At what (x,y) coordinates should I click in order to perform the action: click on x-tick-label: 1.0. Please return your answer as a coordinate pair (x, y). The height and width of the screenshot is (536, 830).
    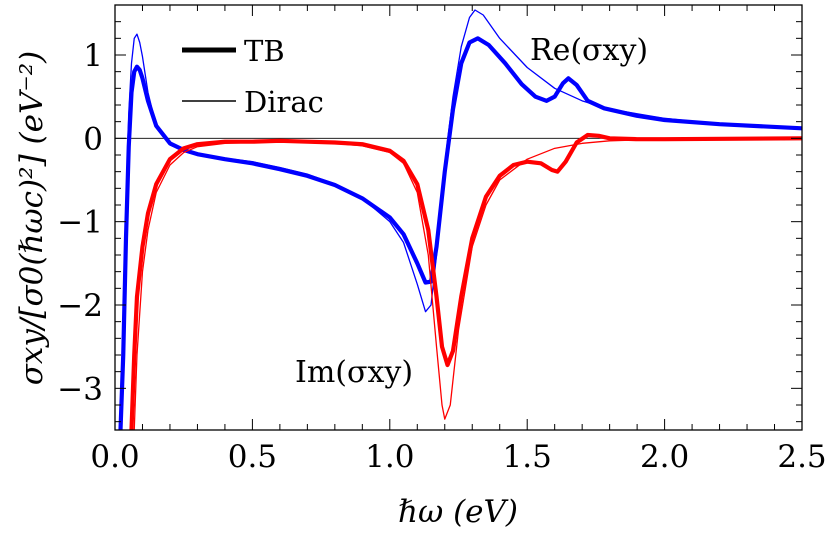
    Looking at the image, I should click on (389, 457).